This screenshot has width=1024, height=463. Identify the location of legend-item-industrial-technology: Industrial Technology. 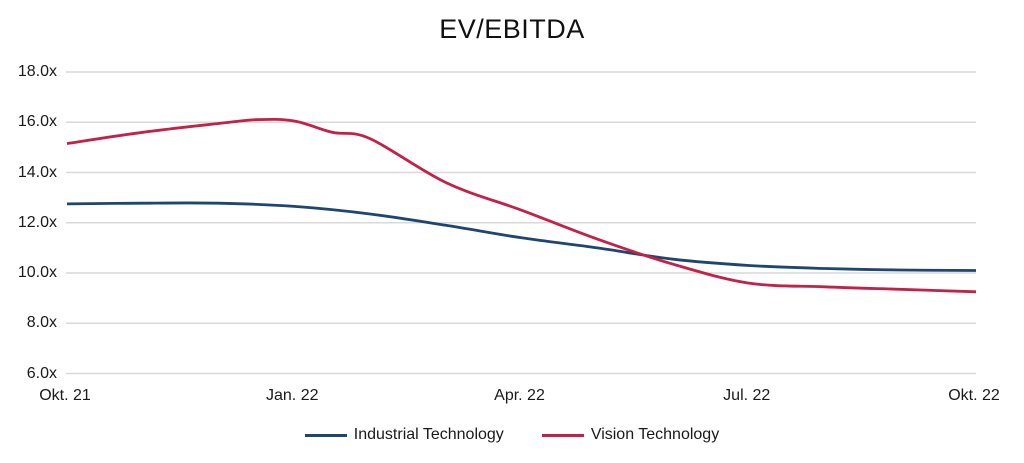
(404, 435).